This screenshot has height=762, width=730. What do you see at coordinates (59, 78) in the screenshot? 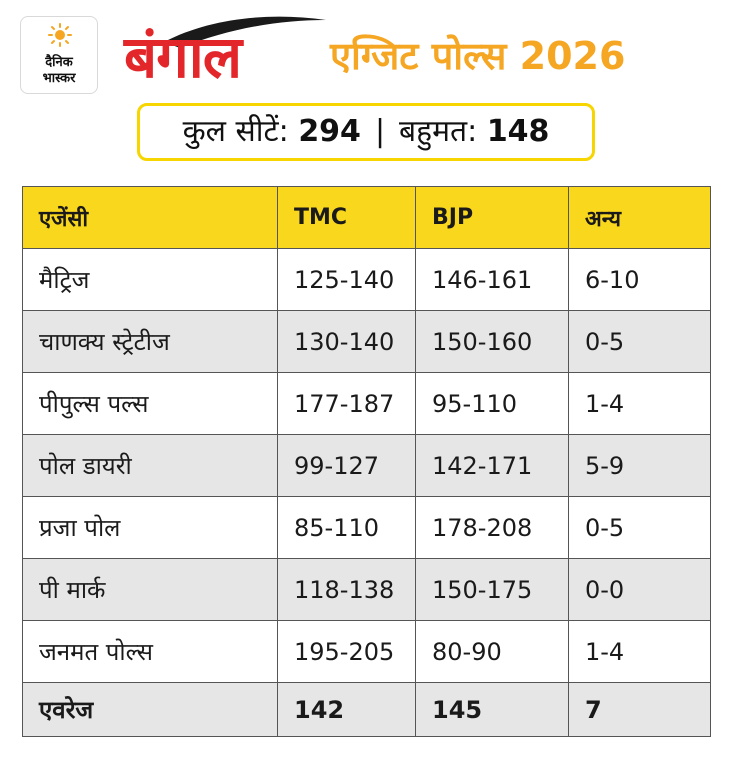
I see `logo-line-2: भास्कर` at bounding box center [59, 78].